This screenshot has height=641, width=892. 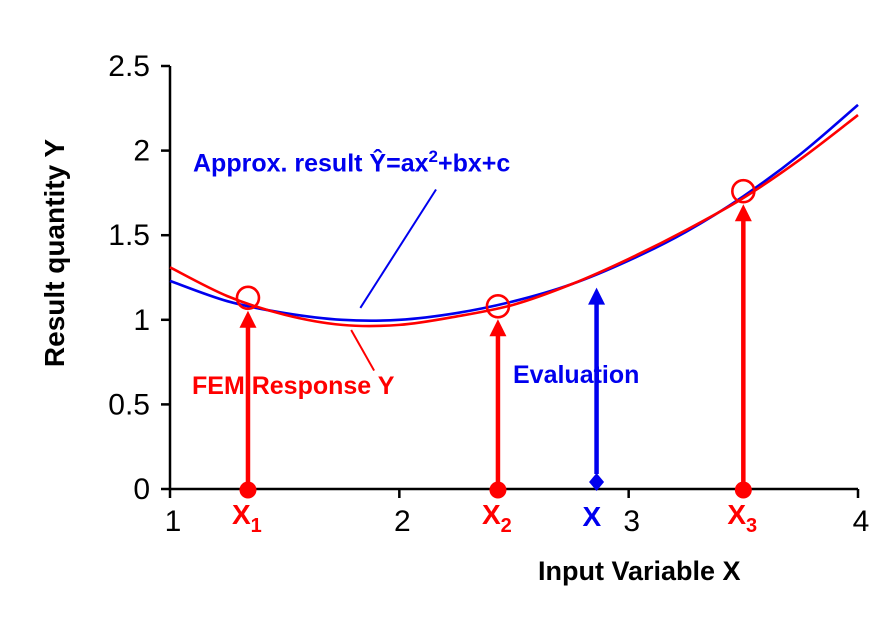 What do you see at coordinates (631, 521) in the screenshot?
I see `x-tick-label: 3` at bounding box center [631, 521].